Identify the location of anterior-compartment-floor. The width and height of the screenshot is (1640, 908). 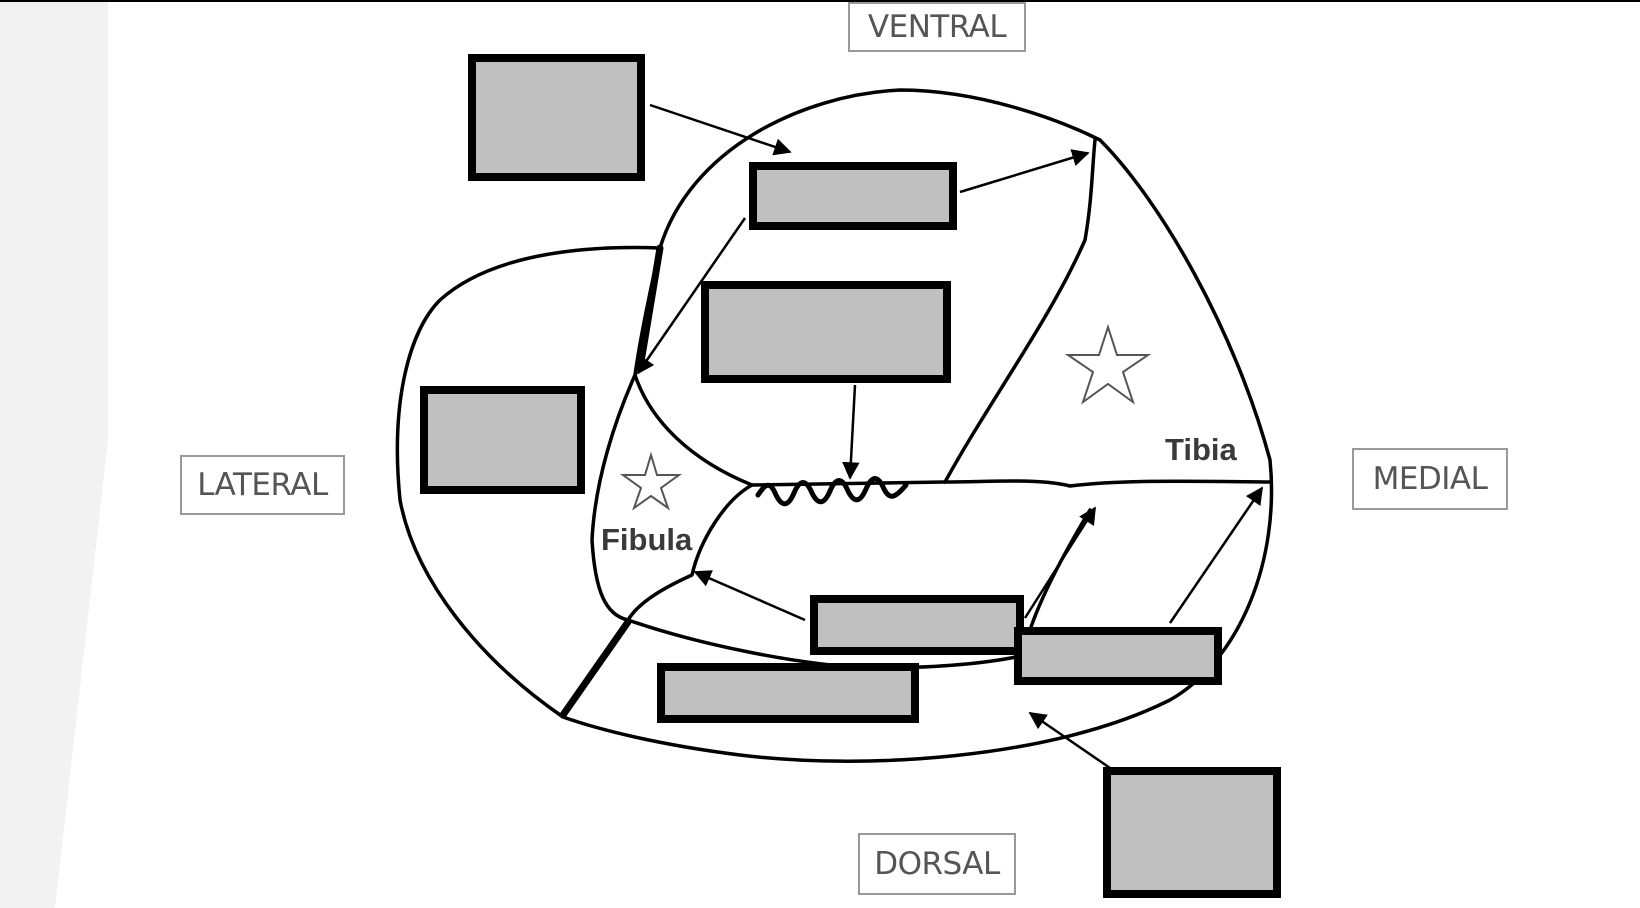
(693, 430).